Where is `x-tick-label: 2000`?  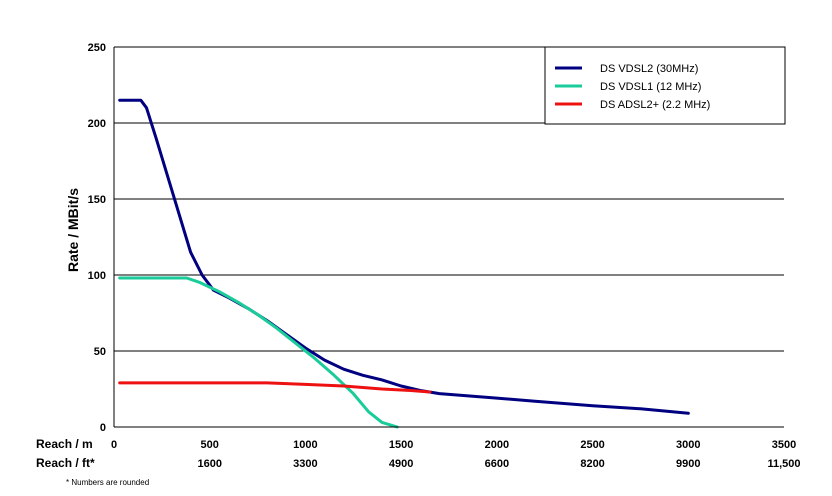
x-tick-label: 2000 is located at coordinates (497, 445).